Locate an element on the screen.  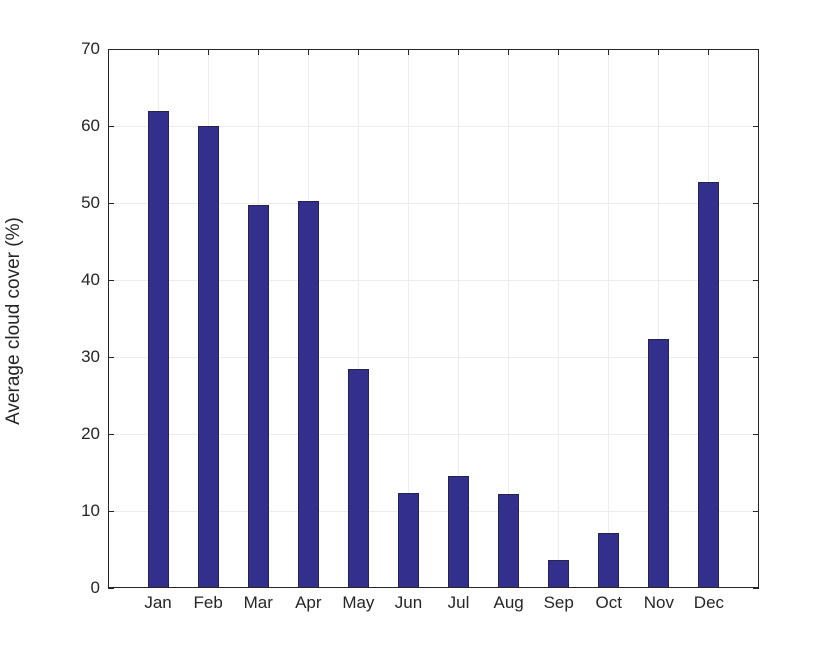
y-tick-label: 10 is located at coordinates (90, 510).